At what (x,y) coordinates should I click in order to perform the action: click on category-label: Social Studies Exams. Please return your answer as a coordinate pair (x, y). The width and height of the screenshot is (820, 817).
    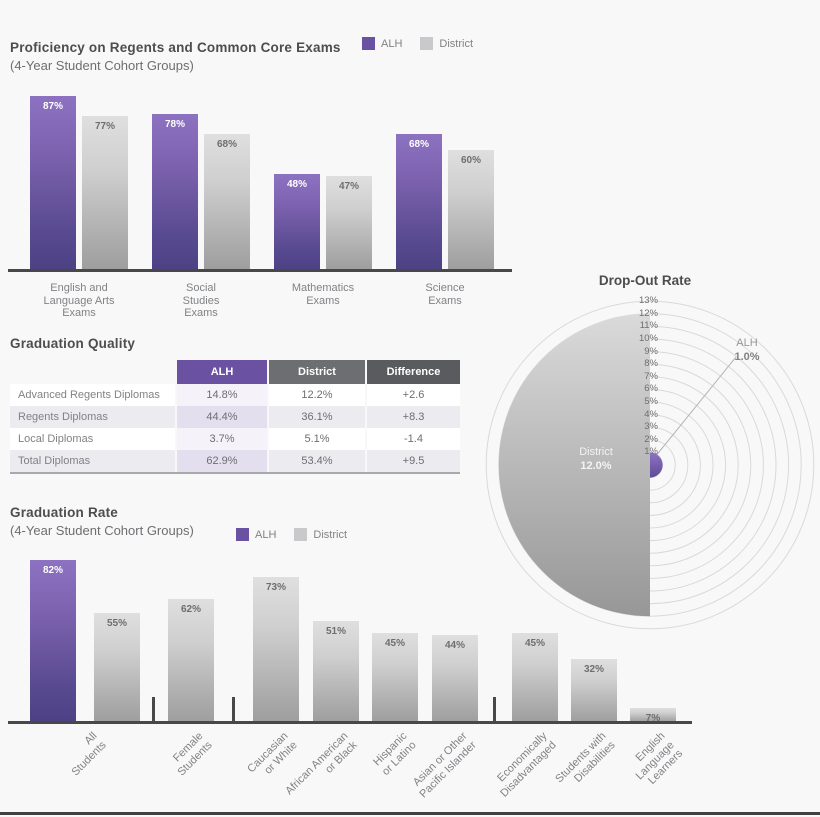
    Looking at the image, I should click on (201, 300).